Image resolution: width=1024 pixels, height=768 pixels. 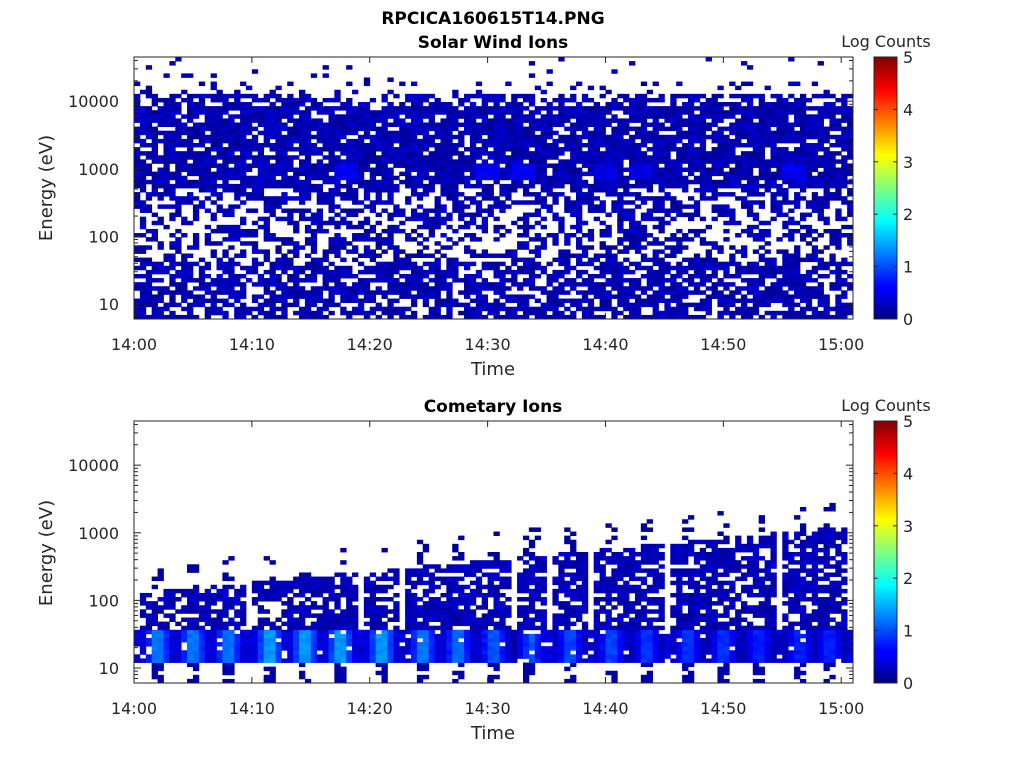 I want to click on colorbar-tick-label: 1, so click(x=908, y=267).